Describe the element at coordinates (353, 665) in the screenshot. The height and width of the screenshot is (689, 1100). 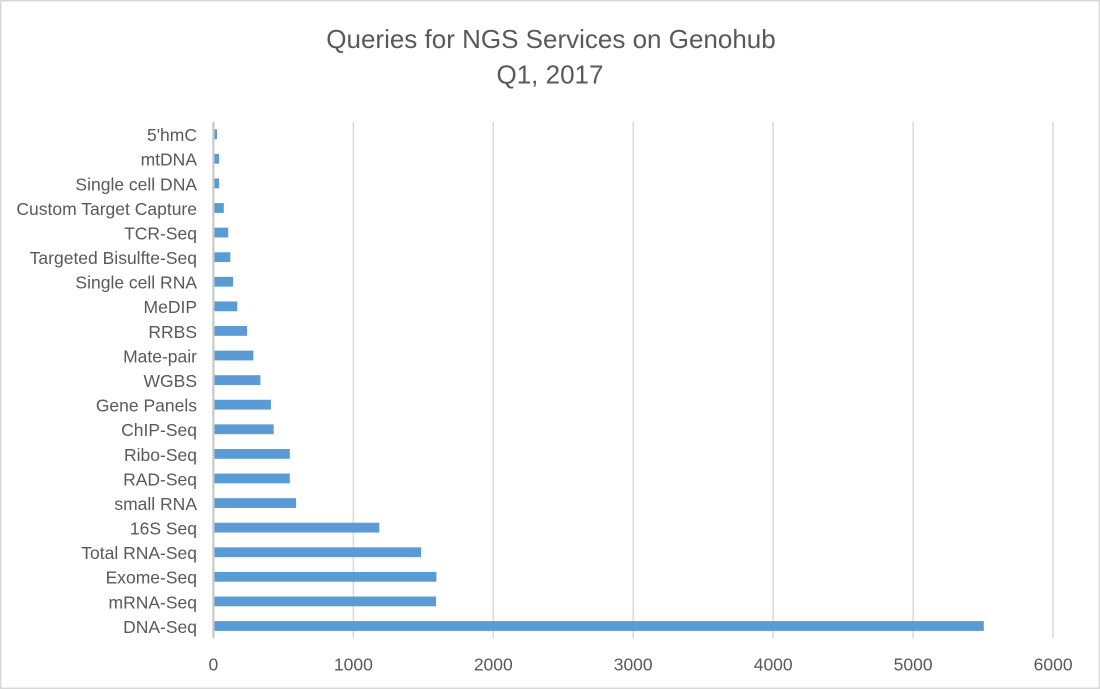
I see `svg-text: 1000` at that location.